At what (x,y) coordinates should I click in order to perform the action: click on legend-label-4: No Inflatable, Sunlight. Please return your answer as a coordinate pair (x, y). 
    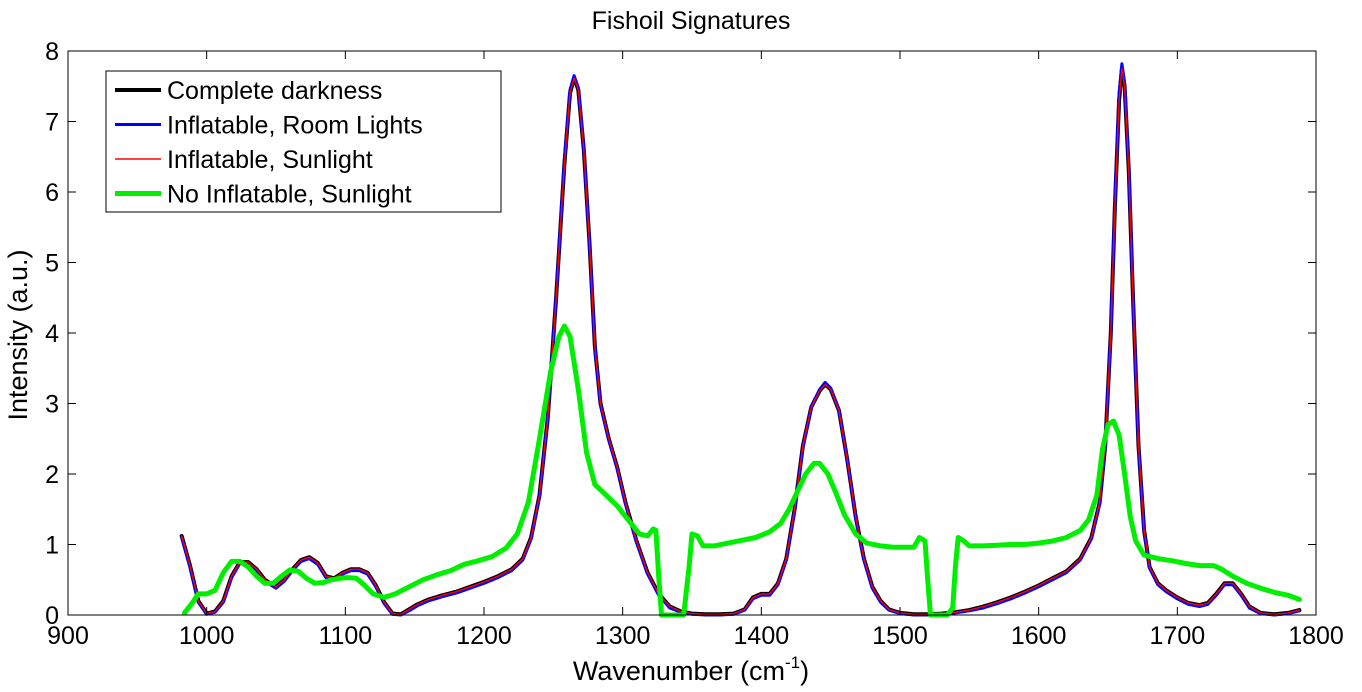
    Looking at the image, I should click on (289, 195).